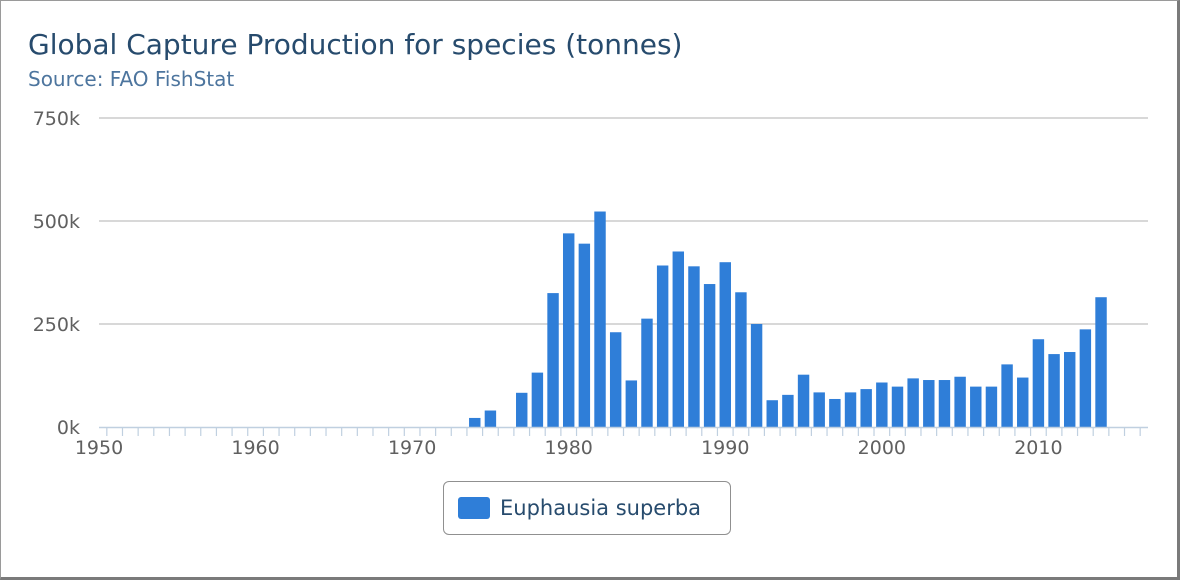  Describe the element at coordinates (1038, 448) in the screenshot. I see `x-tick-label: 2010` at that location.